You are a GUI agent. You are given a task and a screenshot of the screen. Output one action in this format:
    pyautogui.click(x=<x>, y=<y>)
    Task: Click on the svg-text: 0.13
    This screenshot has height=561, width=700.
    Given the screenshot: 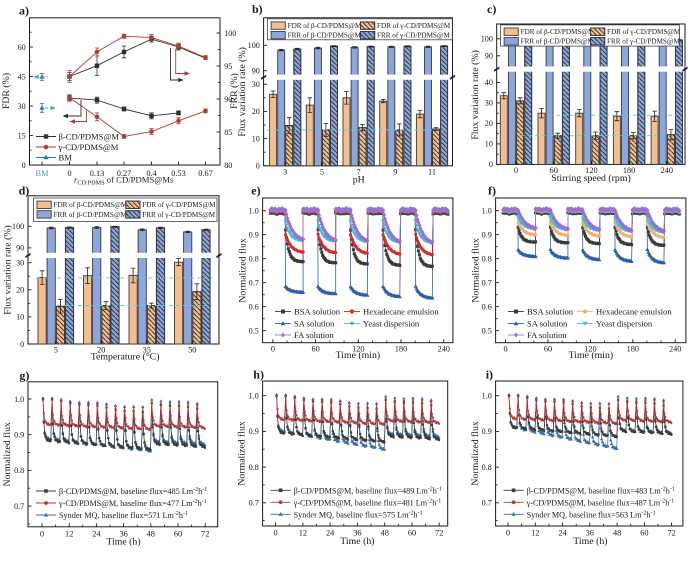 What is the action you would take?
    pyautogui.click(x=97, y=173)
    